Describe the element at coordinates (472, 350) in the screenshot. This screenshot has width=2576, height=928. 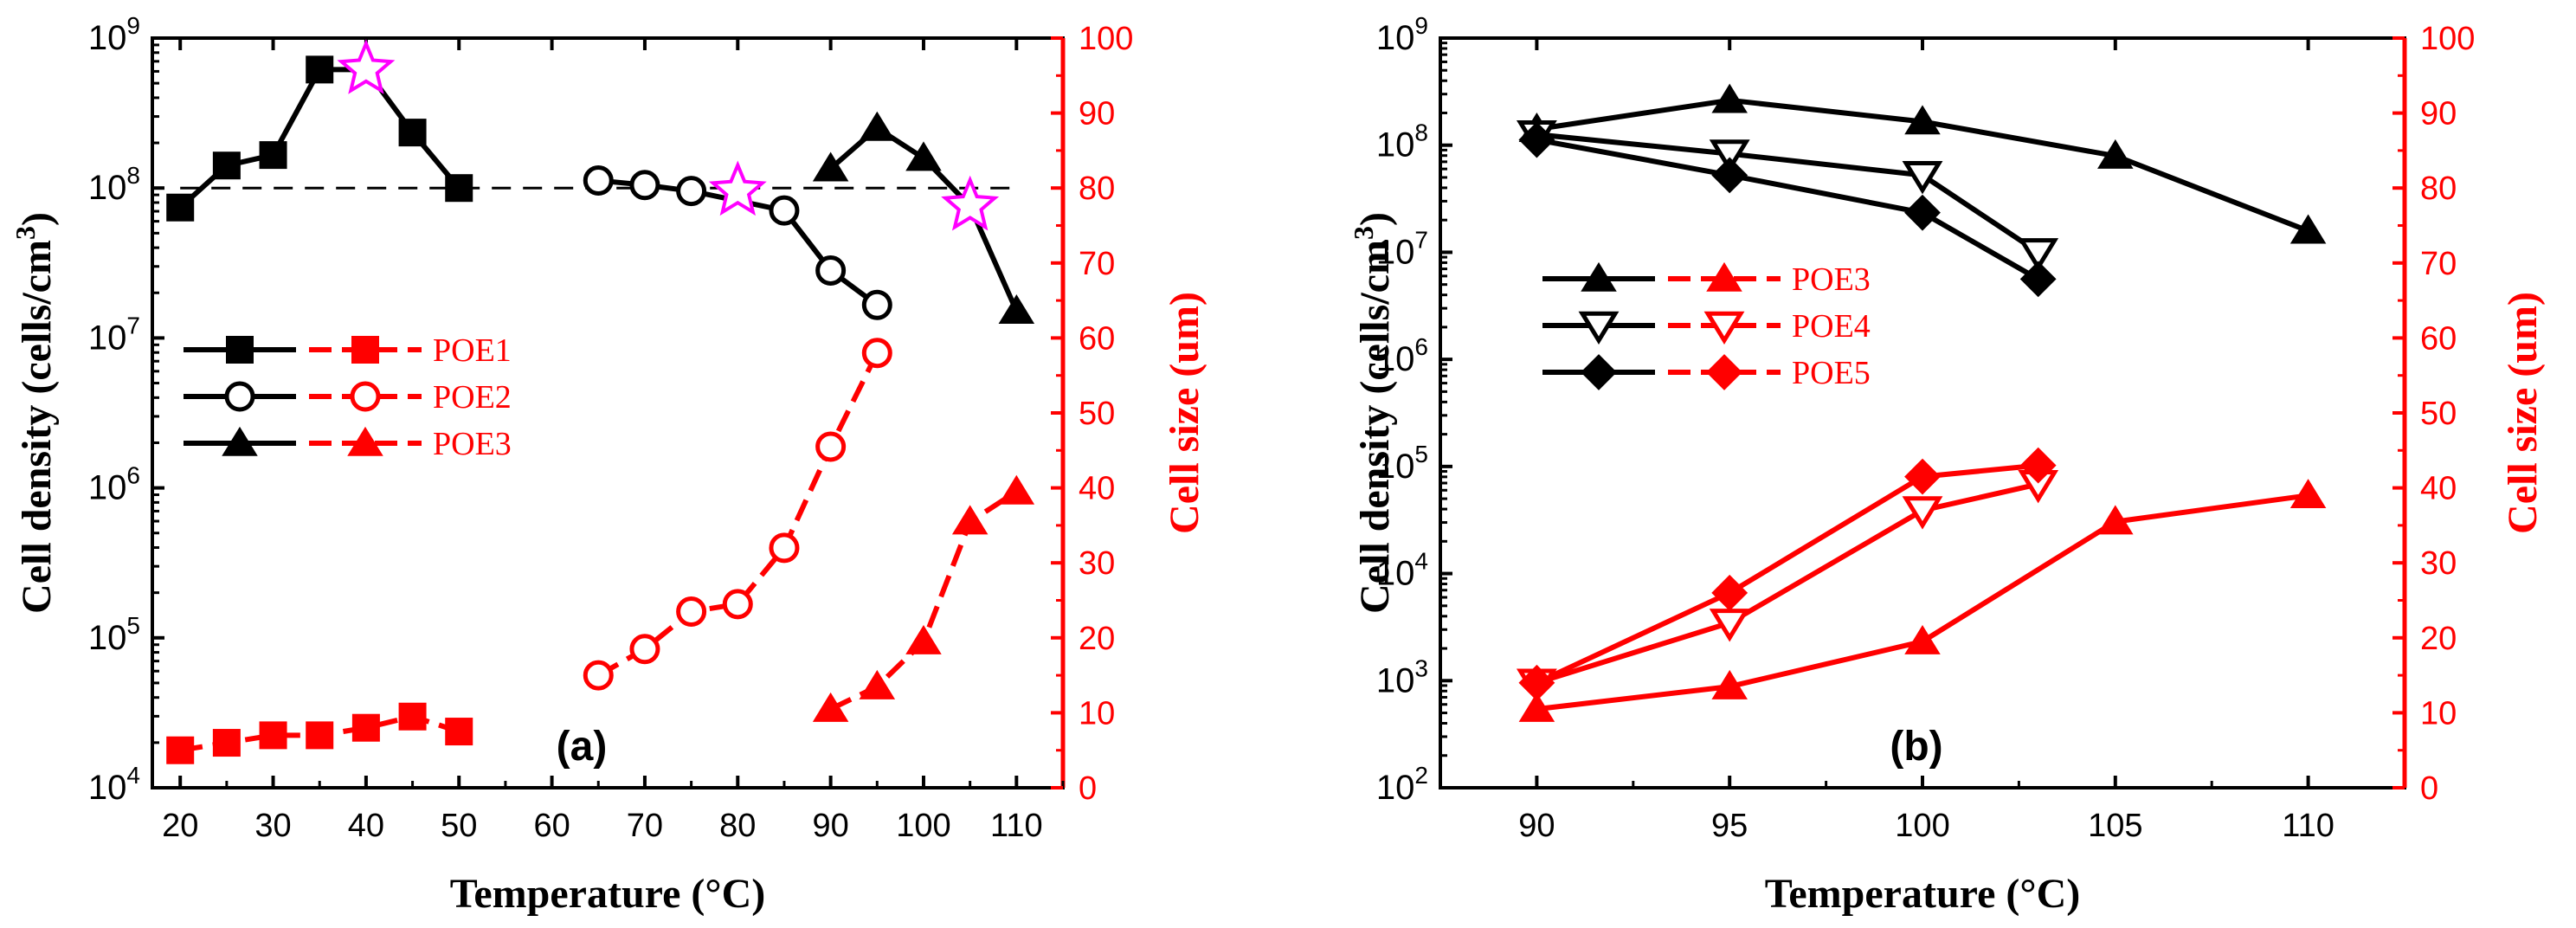
I see `legend-label: POE1` at that location.